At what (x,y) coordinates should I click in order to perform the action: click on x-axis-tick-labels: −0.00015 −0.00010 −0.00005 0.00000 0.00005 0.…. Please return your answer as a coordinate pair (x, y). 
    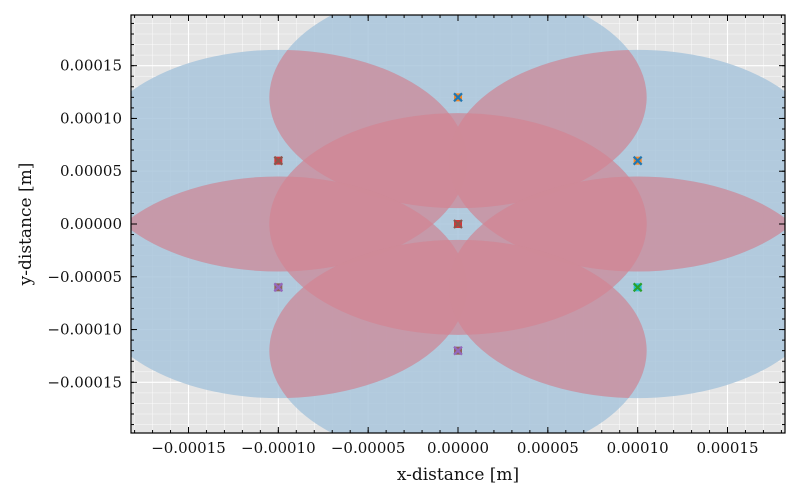
    Looking at the image, I should click on (454, 448).